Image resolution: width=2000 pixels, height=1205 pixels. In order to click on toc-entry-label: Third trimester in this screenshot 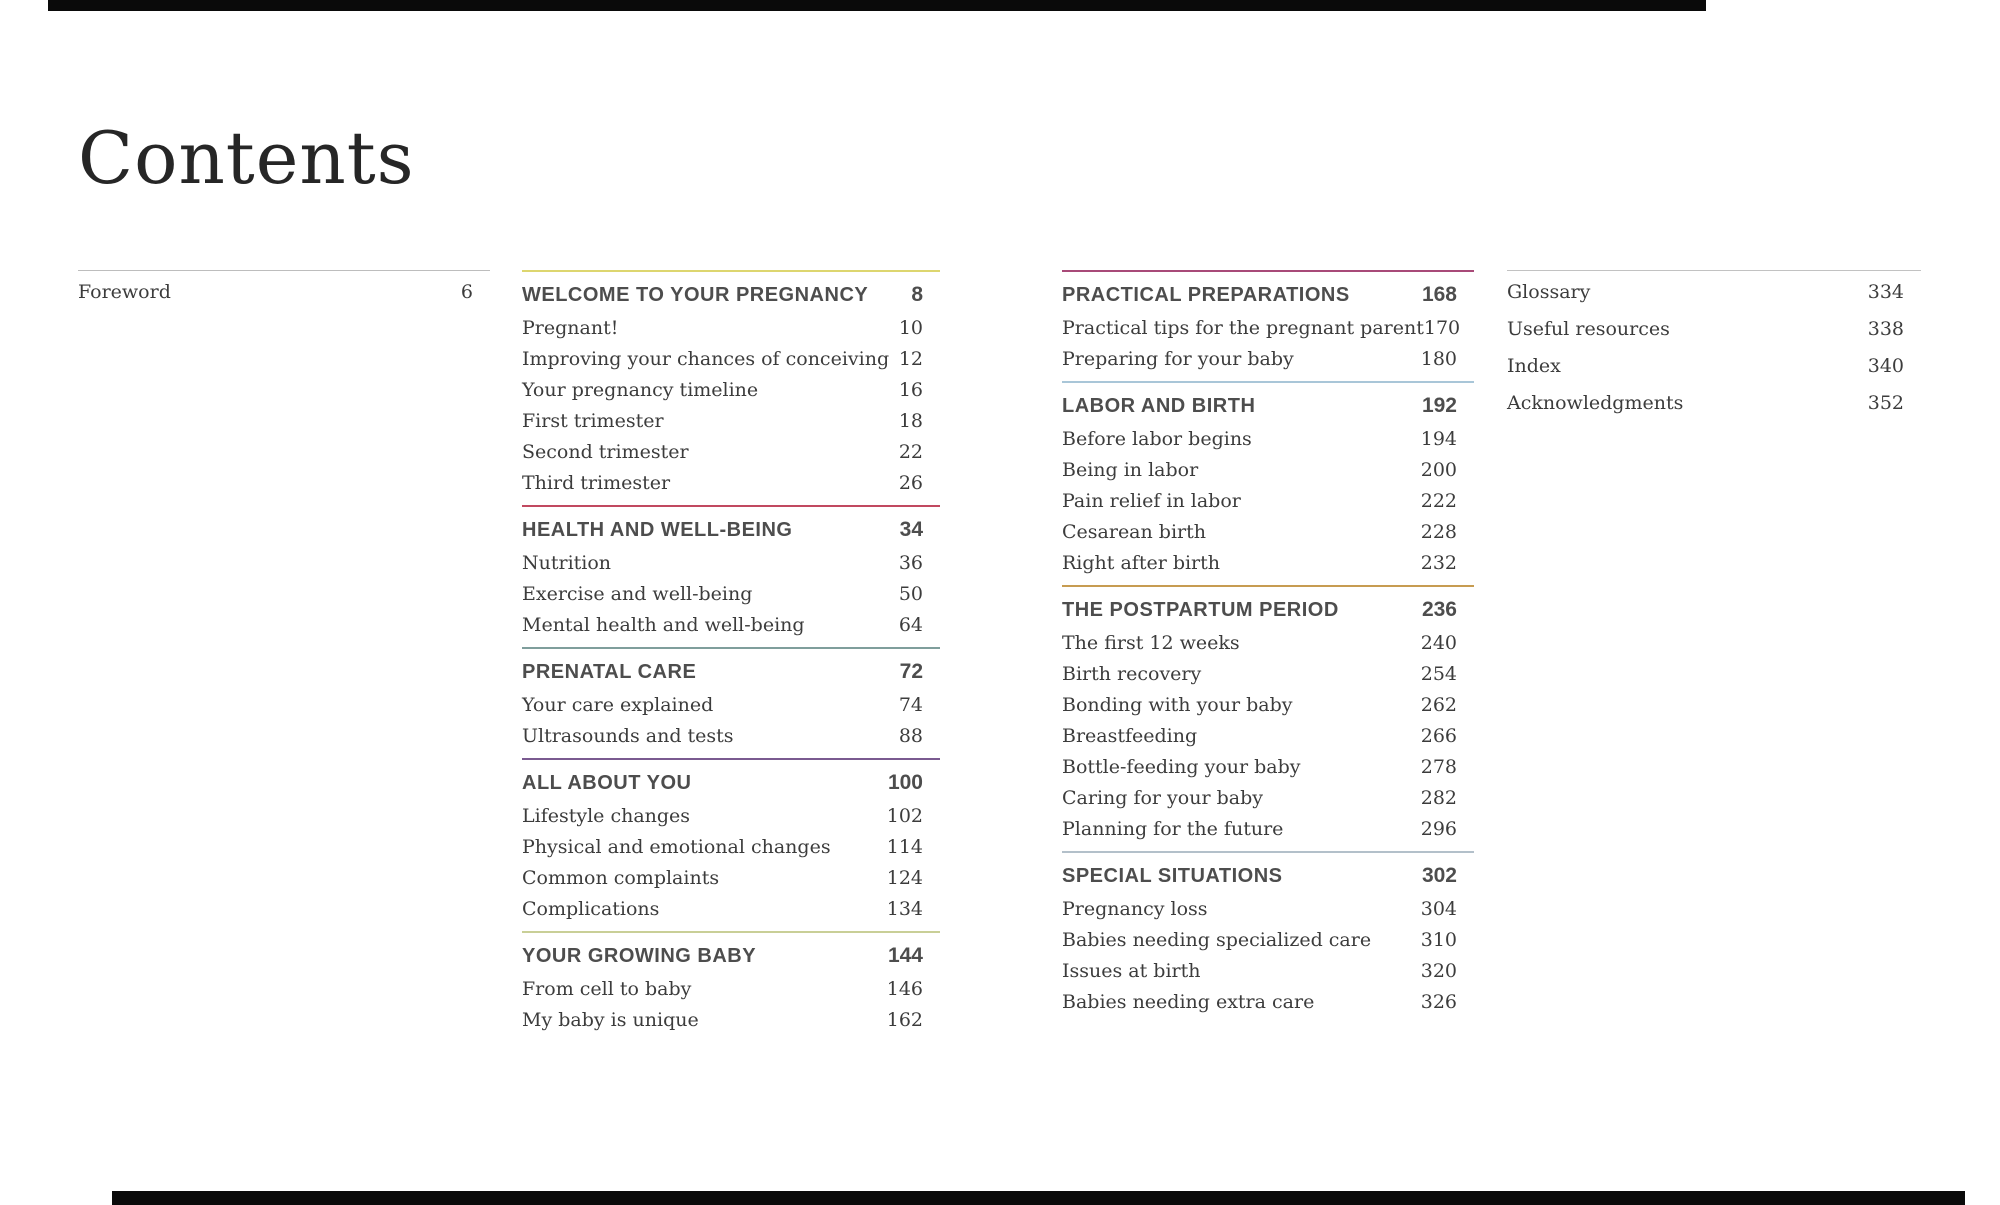, I will do `click(596, 483)`.